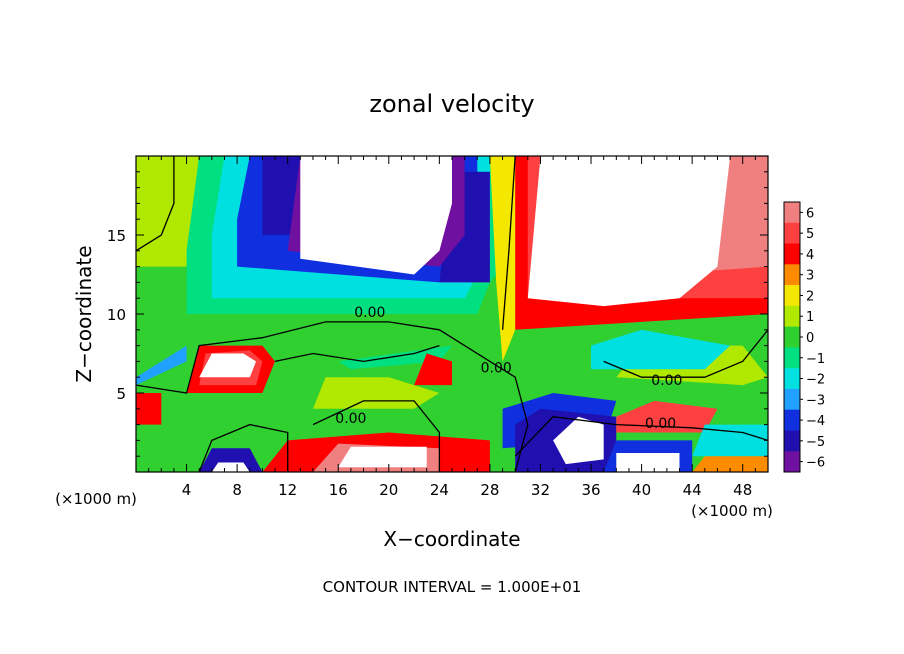 Image resolution: width=904 pixels, height=654 pixels. I want to click on x-tick-label-3: 16, so click(338, 490).